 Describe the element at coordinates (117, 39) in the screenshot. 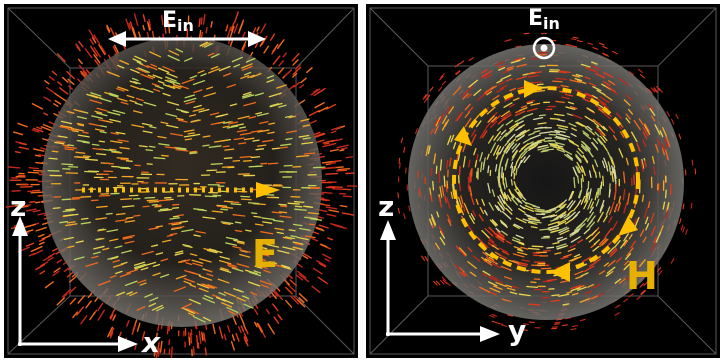

I see `arrow-left-icon` at that location.